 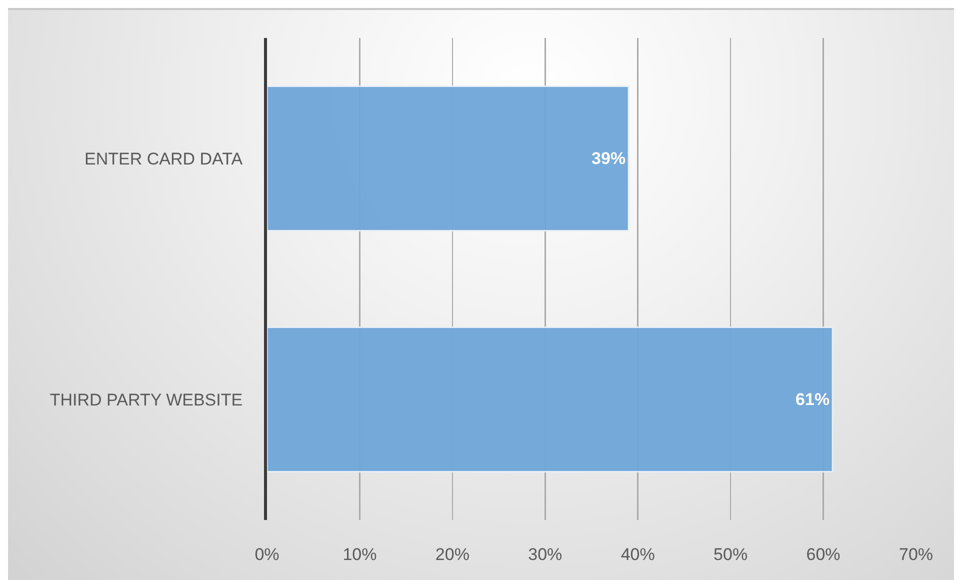 I want to click on data-label: 39%, so click(x=609, y=158).